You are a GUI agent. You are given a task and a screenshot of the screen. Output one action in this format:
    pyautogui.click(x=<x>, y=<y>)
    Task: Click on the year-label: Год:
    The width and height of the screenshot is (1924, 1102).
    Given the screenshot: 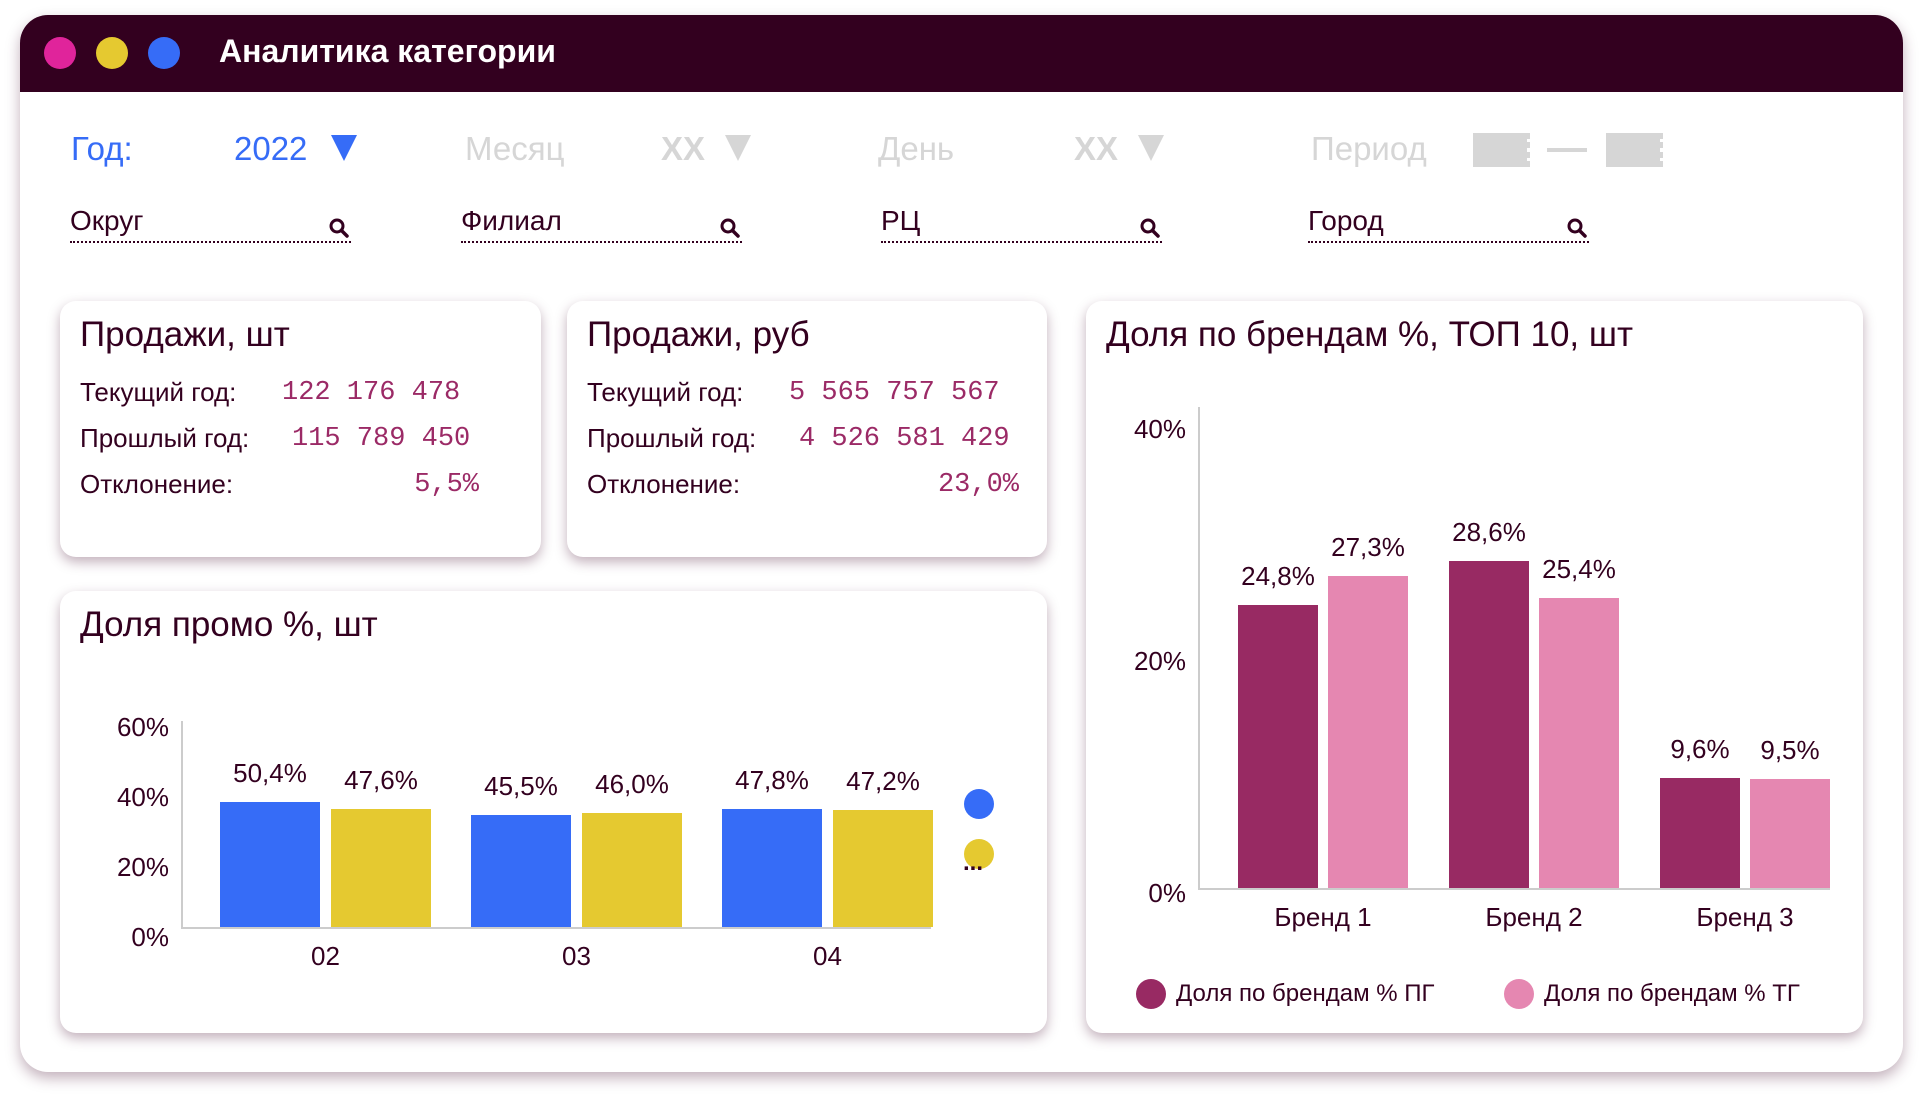 What is the action you would take?
    pyautogui.click(x=102, y=148)
    